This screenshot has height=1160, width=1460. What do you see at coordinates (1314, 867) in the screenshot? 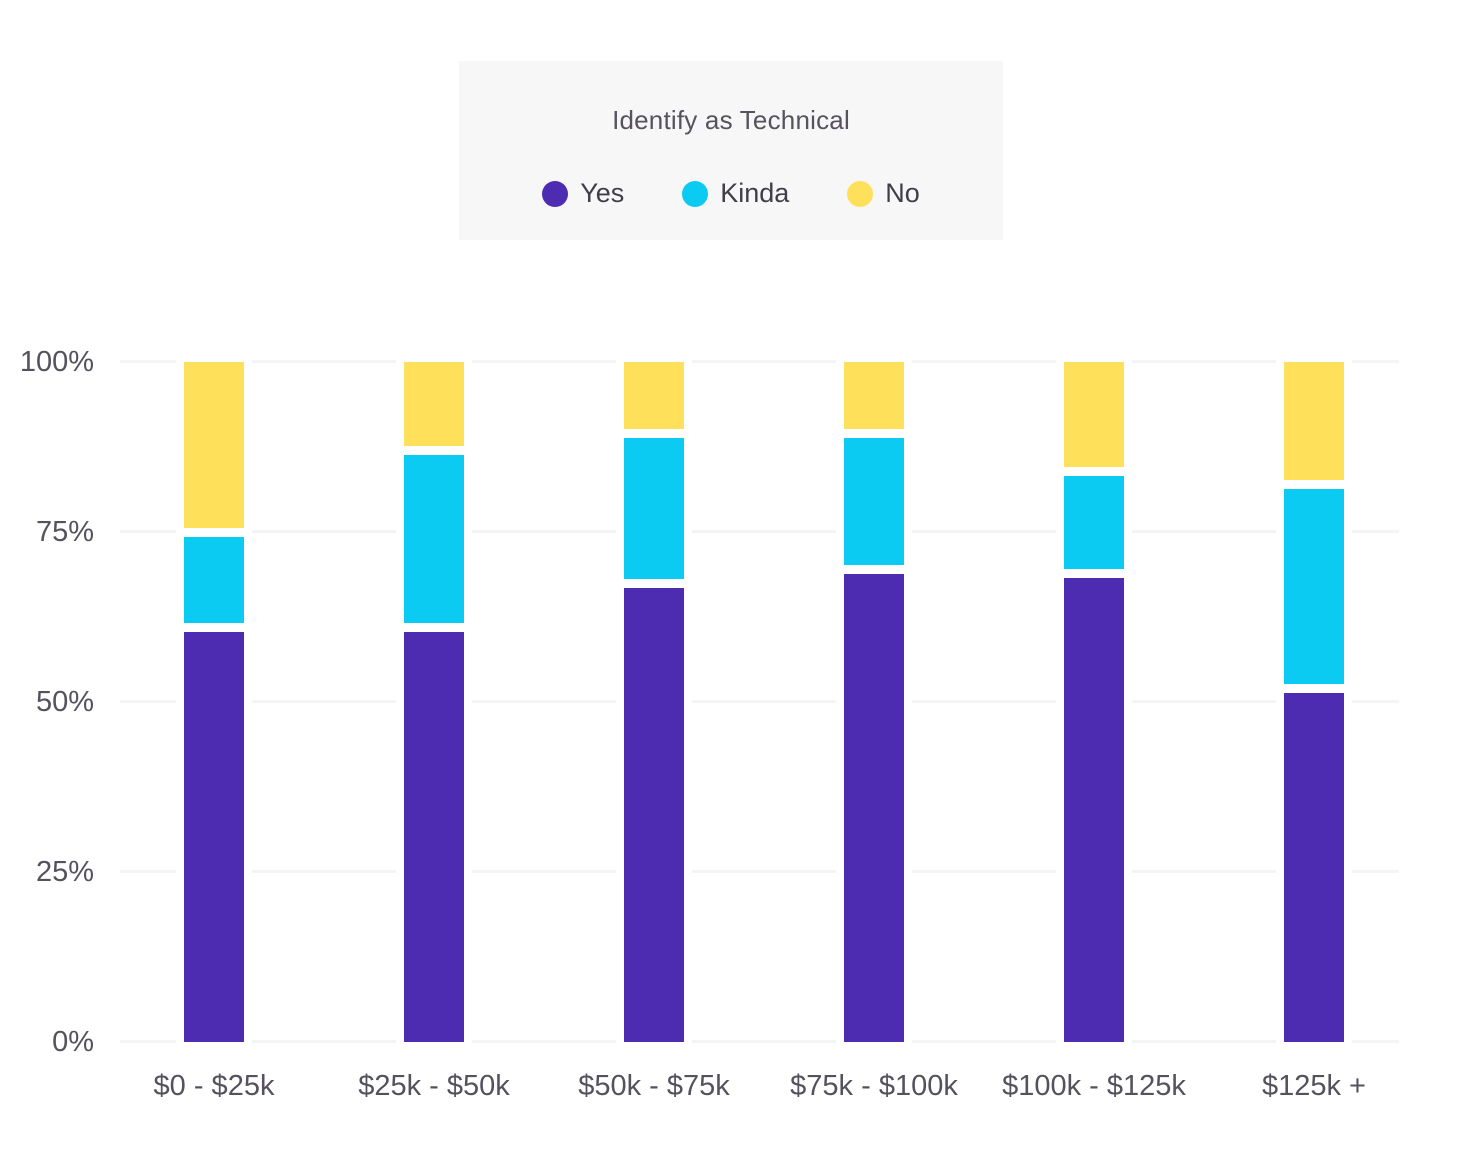
I see `bar-segment-yes-125k` at bounding box center [1314, 867].